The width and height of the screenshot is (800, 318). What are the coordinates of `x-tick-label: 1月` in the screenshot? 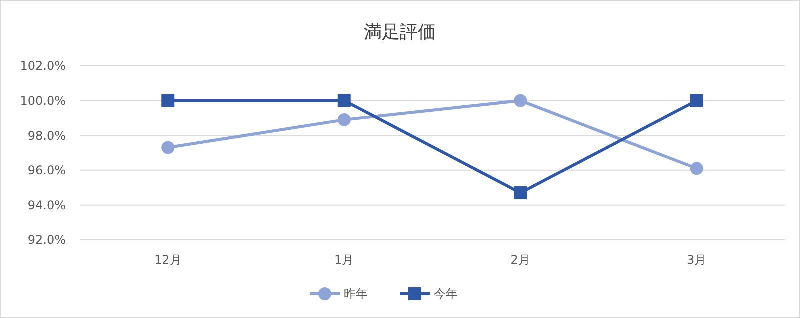 It's located at (344, 260).